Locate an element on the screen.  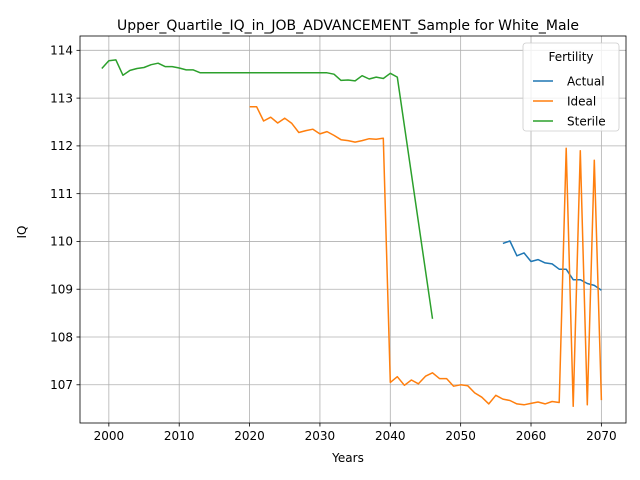
legend-box is located at coordinates (571, 87).